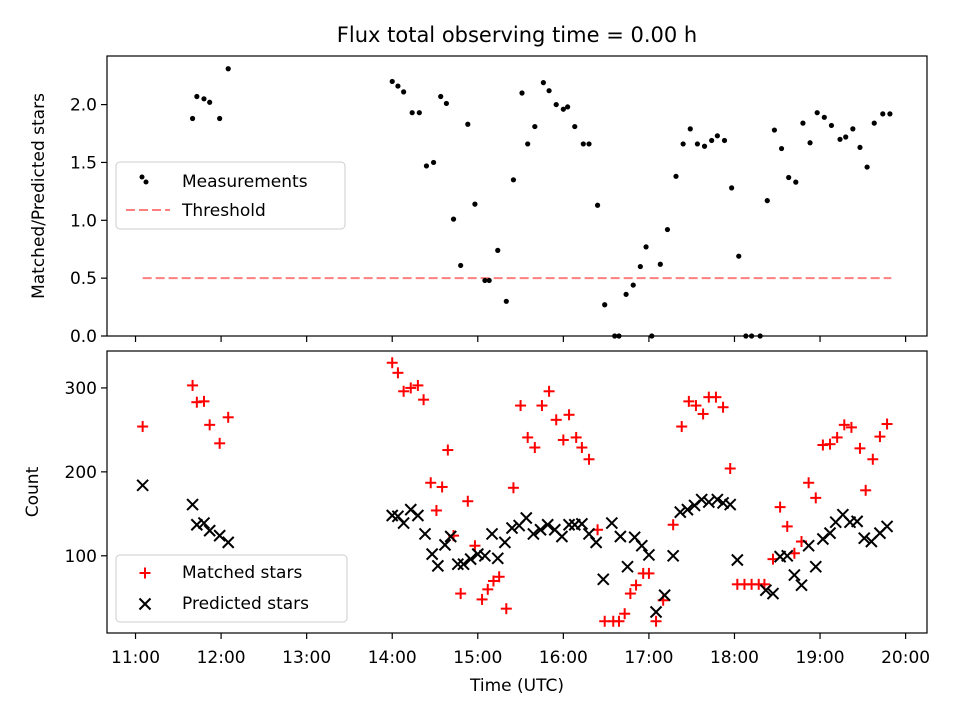 This screenshot has height=720, width=960. Describe the element at coordinates (516, 686) in the screenshot. I see `x-axis-label: Time (UTC)` at that location.